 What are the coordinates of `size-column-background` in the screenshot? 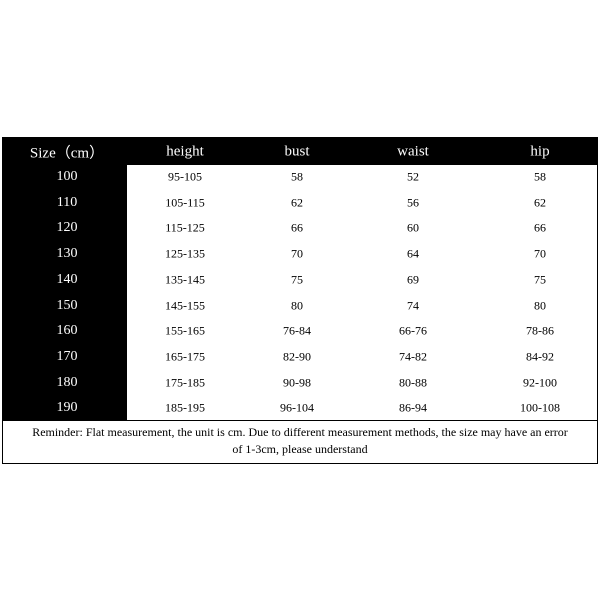 It's located at (64, 278).